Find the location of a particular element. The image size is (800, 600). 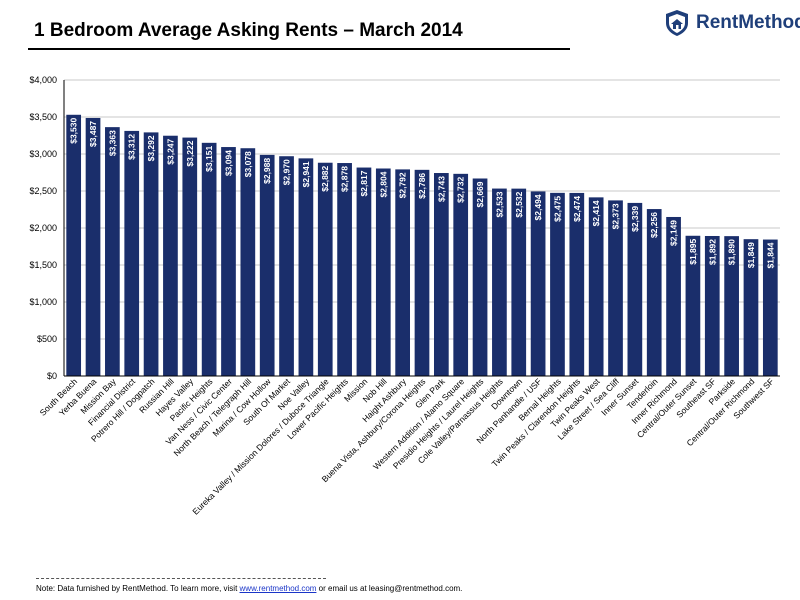

data-label: $3,222 is located at coordinates (190, 153).